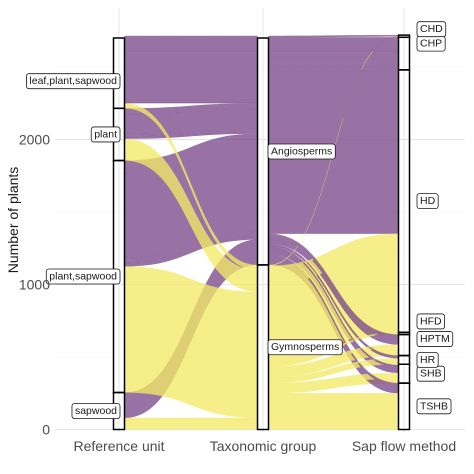  Describe the element at coordinates (34, 140) in the screenshot. I see `y-tick-label: 2000` at that location.